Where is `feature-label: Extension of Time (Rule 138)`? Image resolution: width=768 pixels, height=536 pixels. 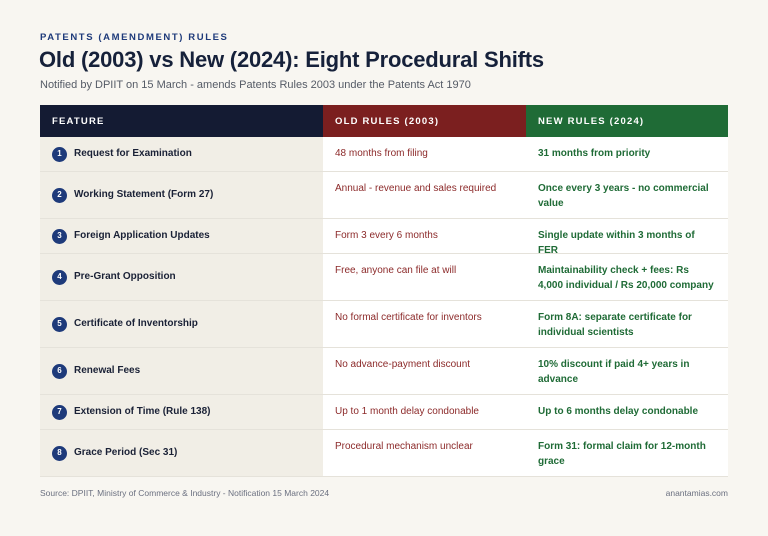
feature-label: Extension of Time (Rule 138) is located at coordinates (142, 411).